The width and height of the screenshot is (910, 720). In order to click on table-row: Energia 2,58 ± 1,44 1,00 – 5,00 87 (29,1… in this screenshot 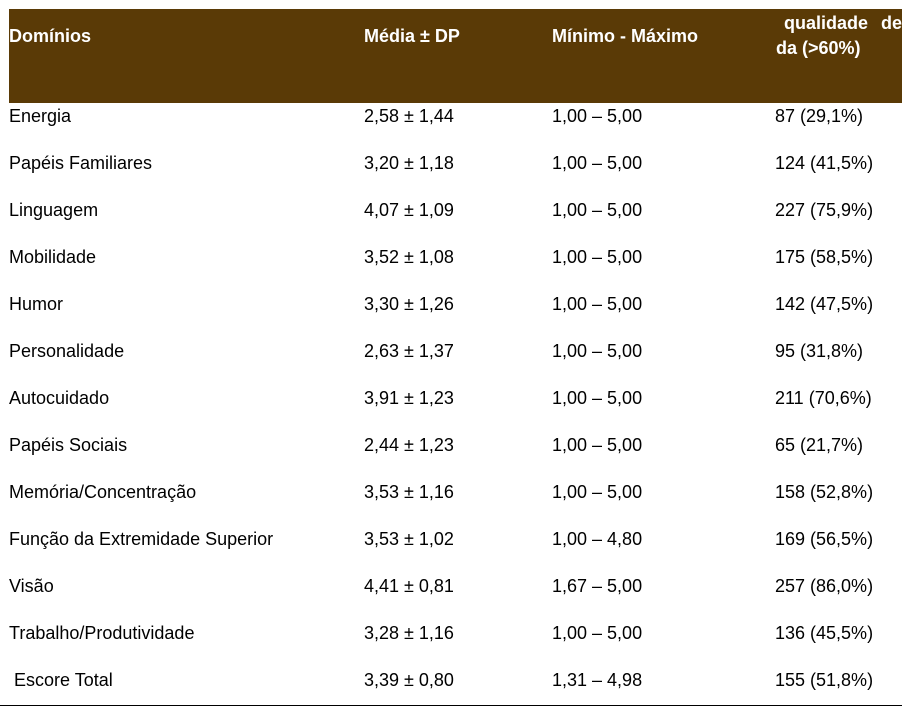, I will do `click(455, 126)`.